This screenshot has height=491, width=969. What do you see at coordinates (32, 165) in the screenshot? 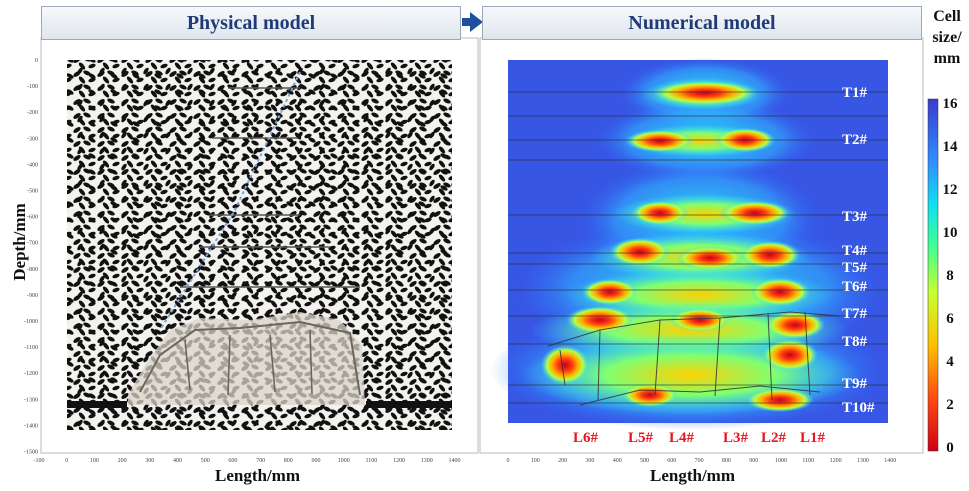
I see `y-tick-label: -400` at bounding box center [32, 165].